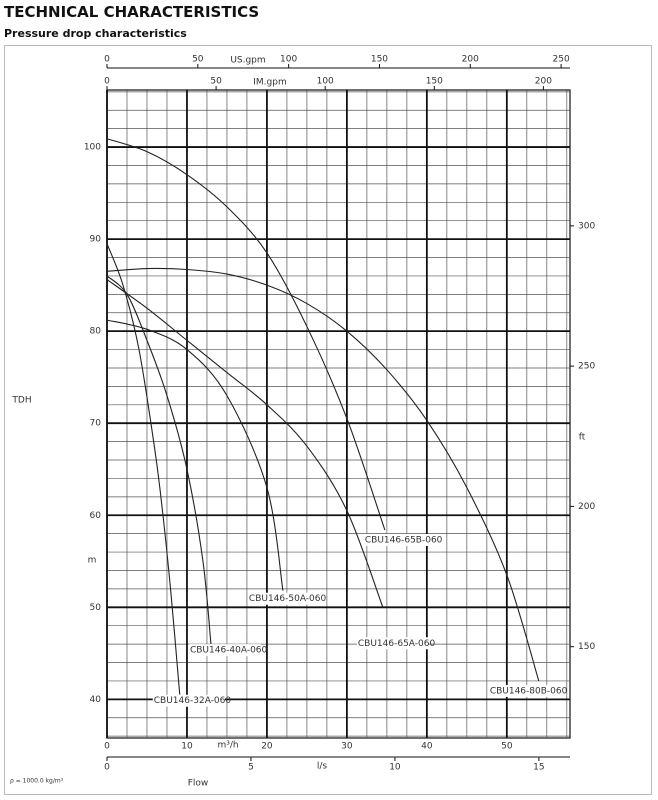 The image size is (658, 800). What do you see at coordinates (322, 767) in the screenshot?
I see `axis-label: l/s` at bounding box center [322, 767].